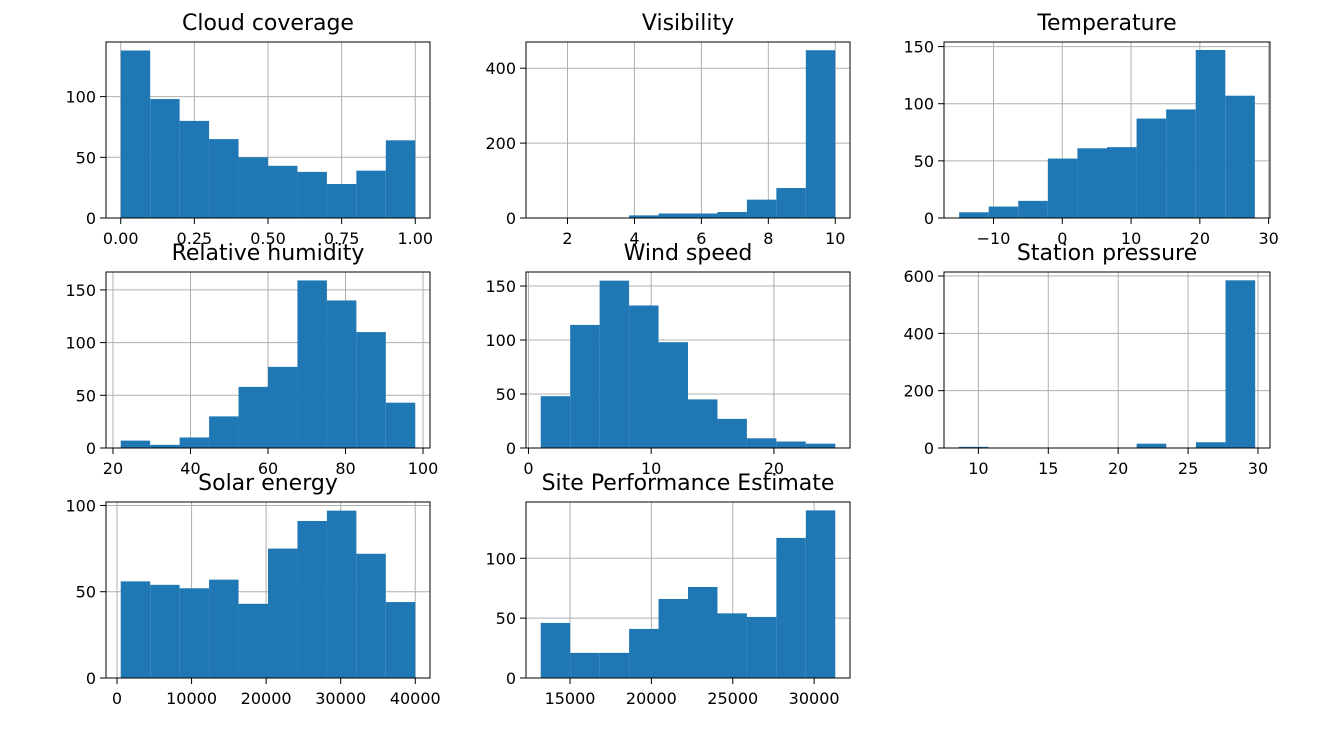  Describe the element at coordinates (345, 468) in the screenshot. I see `x-tick-label: 80` at that location.